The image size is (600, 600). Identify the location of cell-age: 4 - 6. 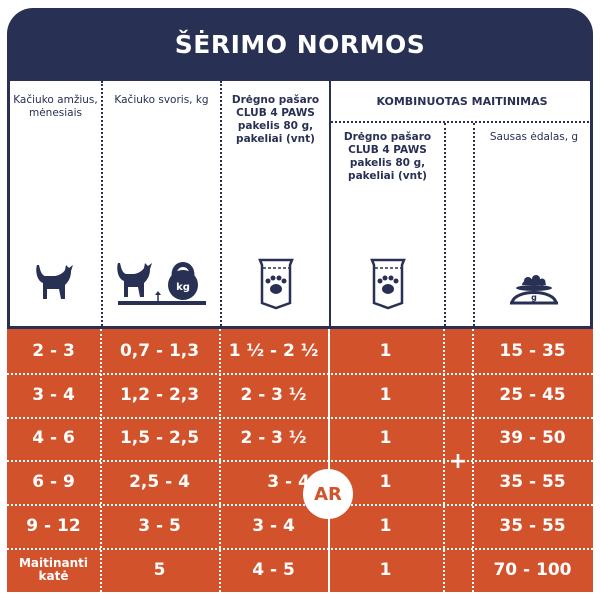
(53, 438).